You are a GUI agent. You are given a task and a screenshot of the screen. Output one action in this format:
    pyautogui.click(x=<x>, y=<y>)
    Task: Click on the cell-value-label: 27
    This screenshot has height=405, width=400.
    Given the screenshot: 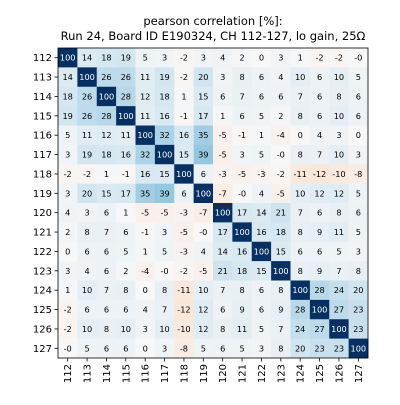 What is the action you would take?
    pyautogui.click(x=319, y=329)
    